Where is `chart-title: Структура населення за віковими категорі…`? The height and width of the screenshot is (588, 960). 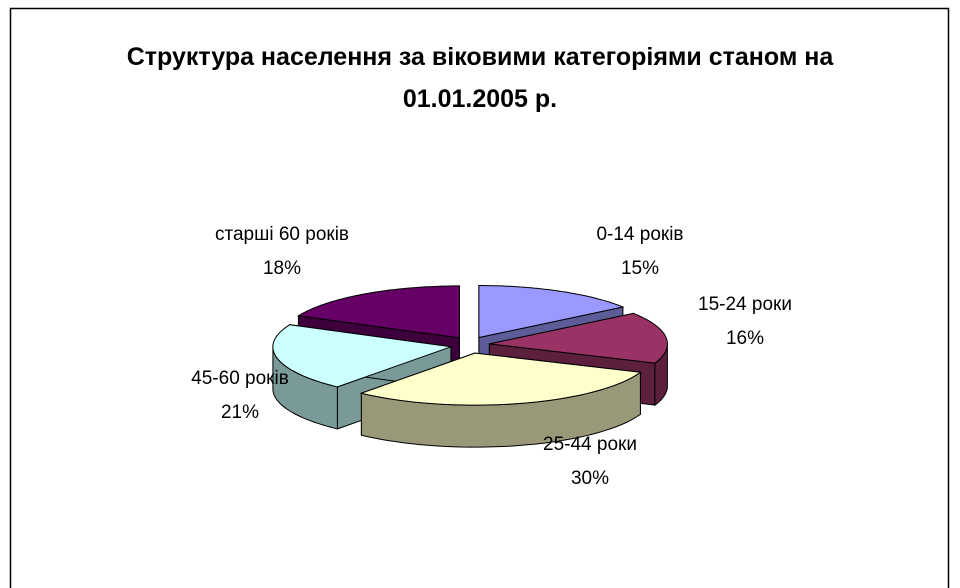 chart-title: Структура населення за віковими категорі… is located at coordinates (480, 78).